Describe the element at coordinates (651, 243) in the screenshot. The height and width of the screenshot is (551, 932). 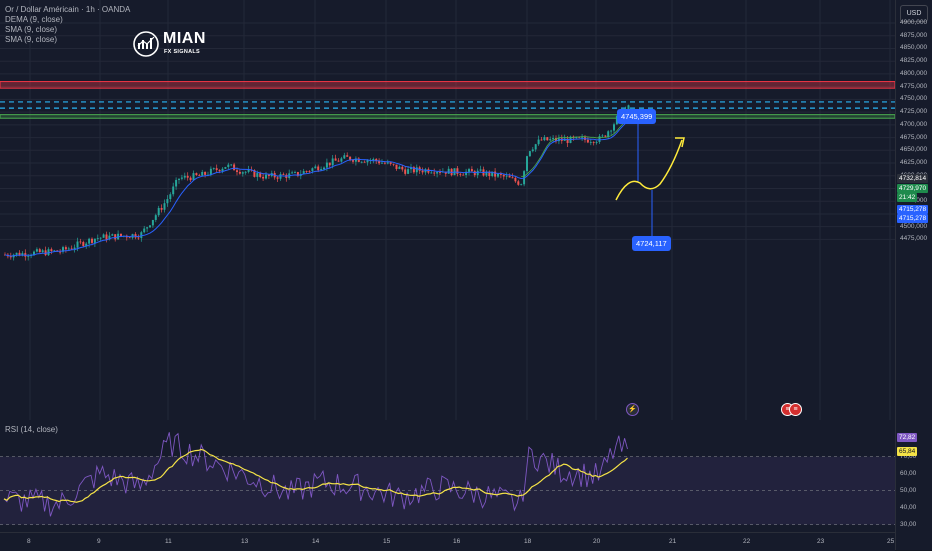
I see `price-callout-low: 4724,117` at that location.